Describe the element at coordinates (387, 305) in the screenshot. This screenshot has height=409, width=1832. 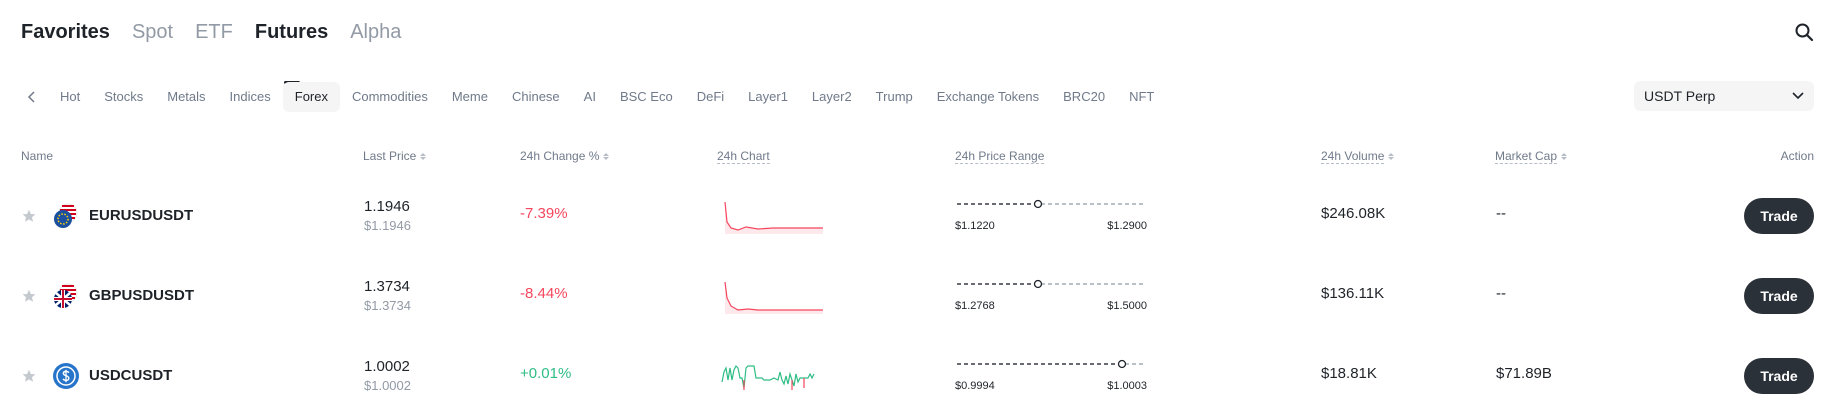
I see `last-price-usd: $1.3734` at that location.